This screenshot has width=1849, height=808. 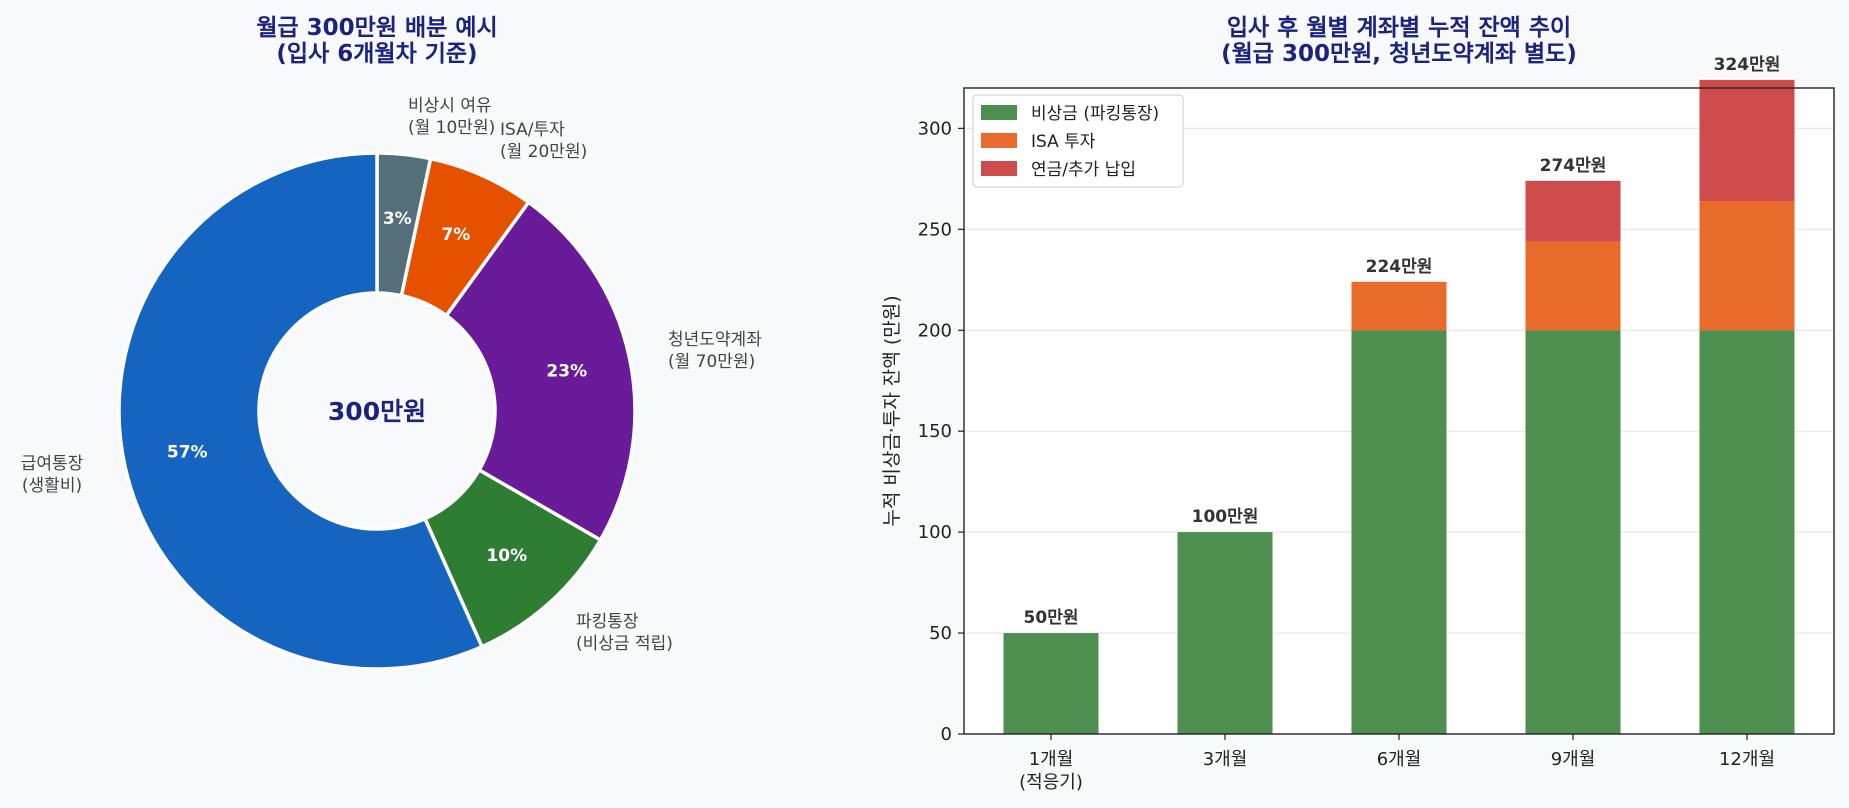 I want to click on slice-label-5-line-1: 급여통장, so click(x=52, y=464).